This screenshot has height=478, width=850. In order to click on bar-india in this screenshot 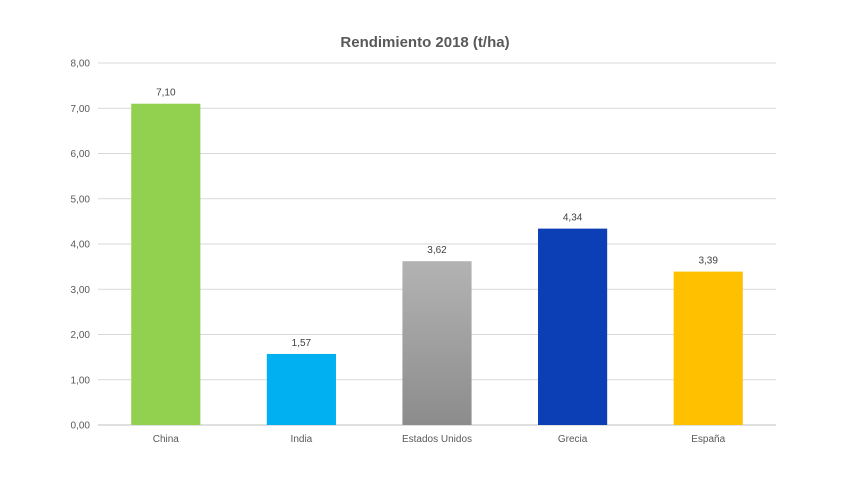, I will do `click(301, 389)`.